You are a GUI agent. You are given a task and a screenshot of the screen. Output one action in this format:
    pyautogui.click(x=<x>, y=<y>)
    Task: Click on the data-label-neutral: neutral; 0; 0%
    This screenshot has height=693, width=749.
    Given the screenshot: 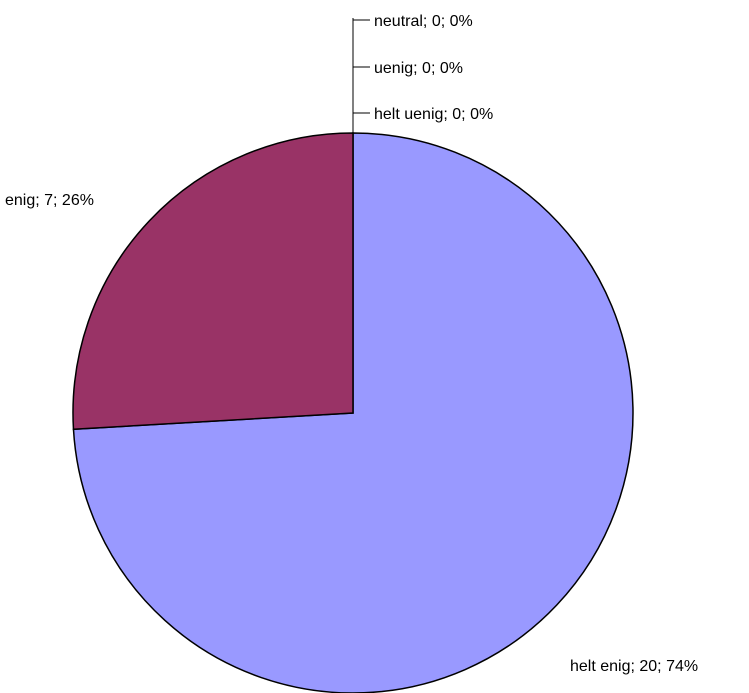 What is the action you would take?
    pyautogui.click(x=423, y=21)
    